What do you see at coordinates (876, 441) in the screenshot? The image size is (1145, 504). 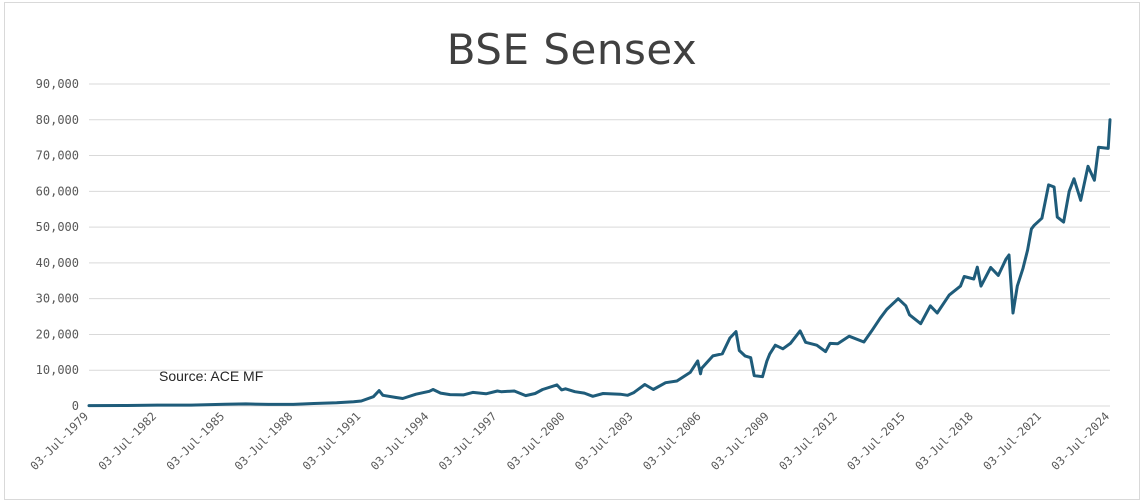 I see `x-tick-label: 03-Jul-2015` at bounding box center [876, 441].